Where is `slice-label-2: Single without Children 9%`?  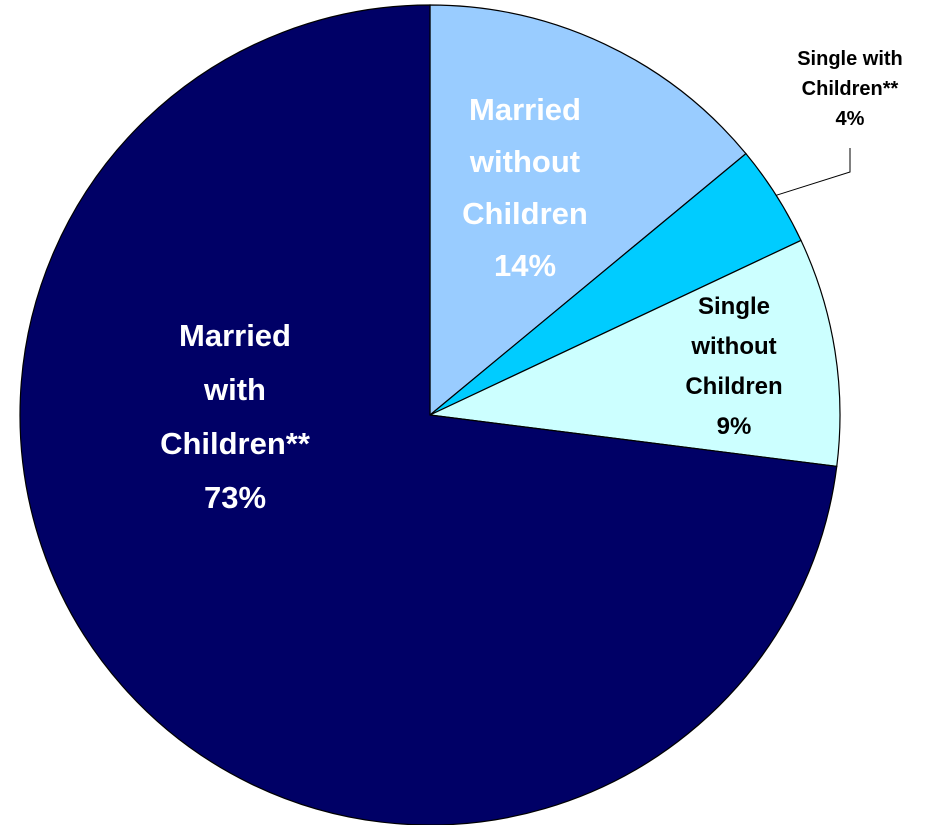 slice-label-2: Single without Children 9% is located at coordinates (733, 366).